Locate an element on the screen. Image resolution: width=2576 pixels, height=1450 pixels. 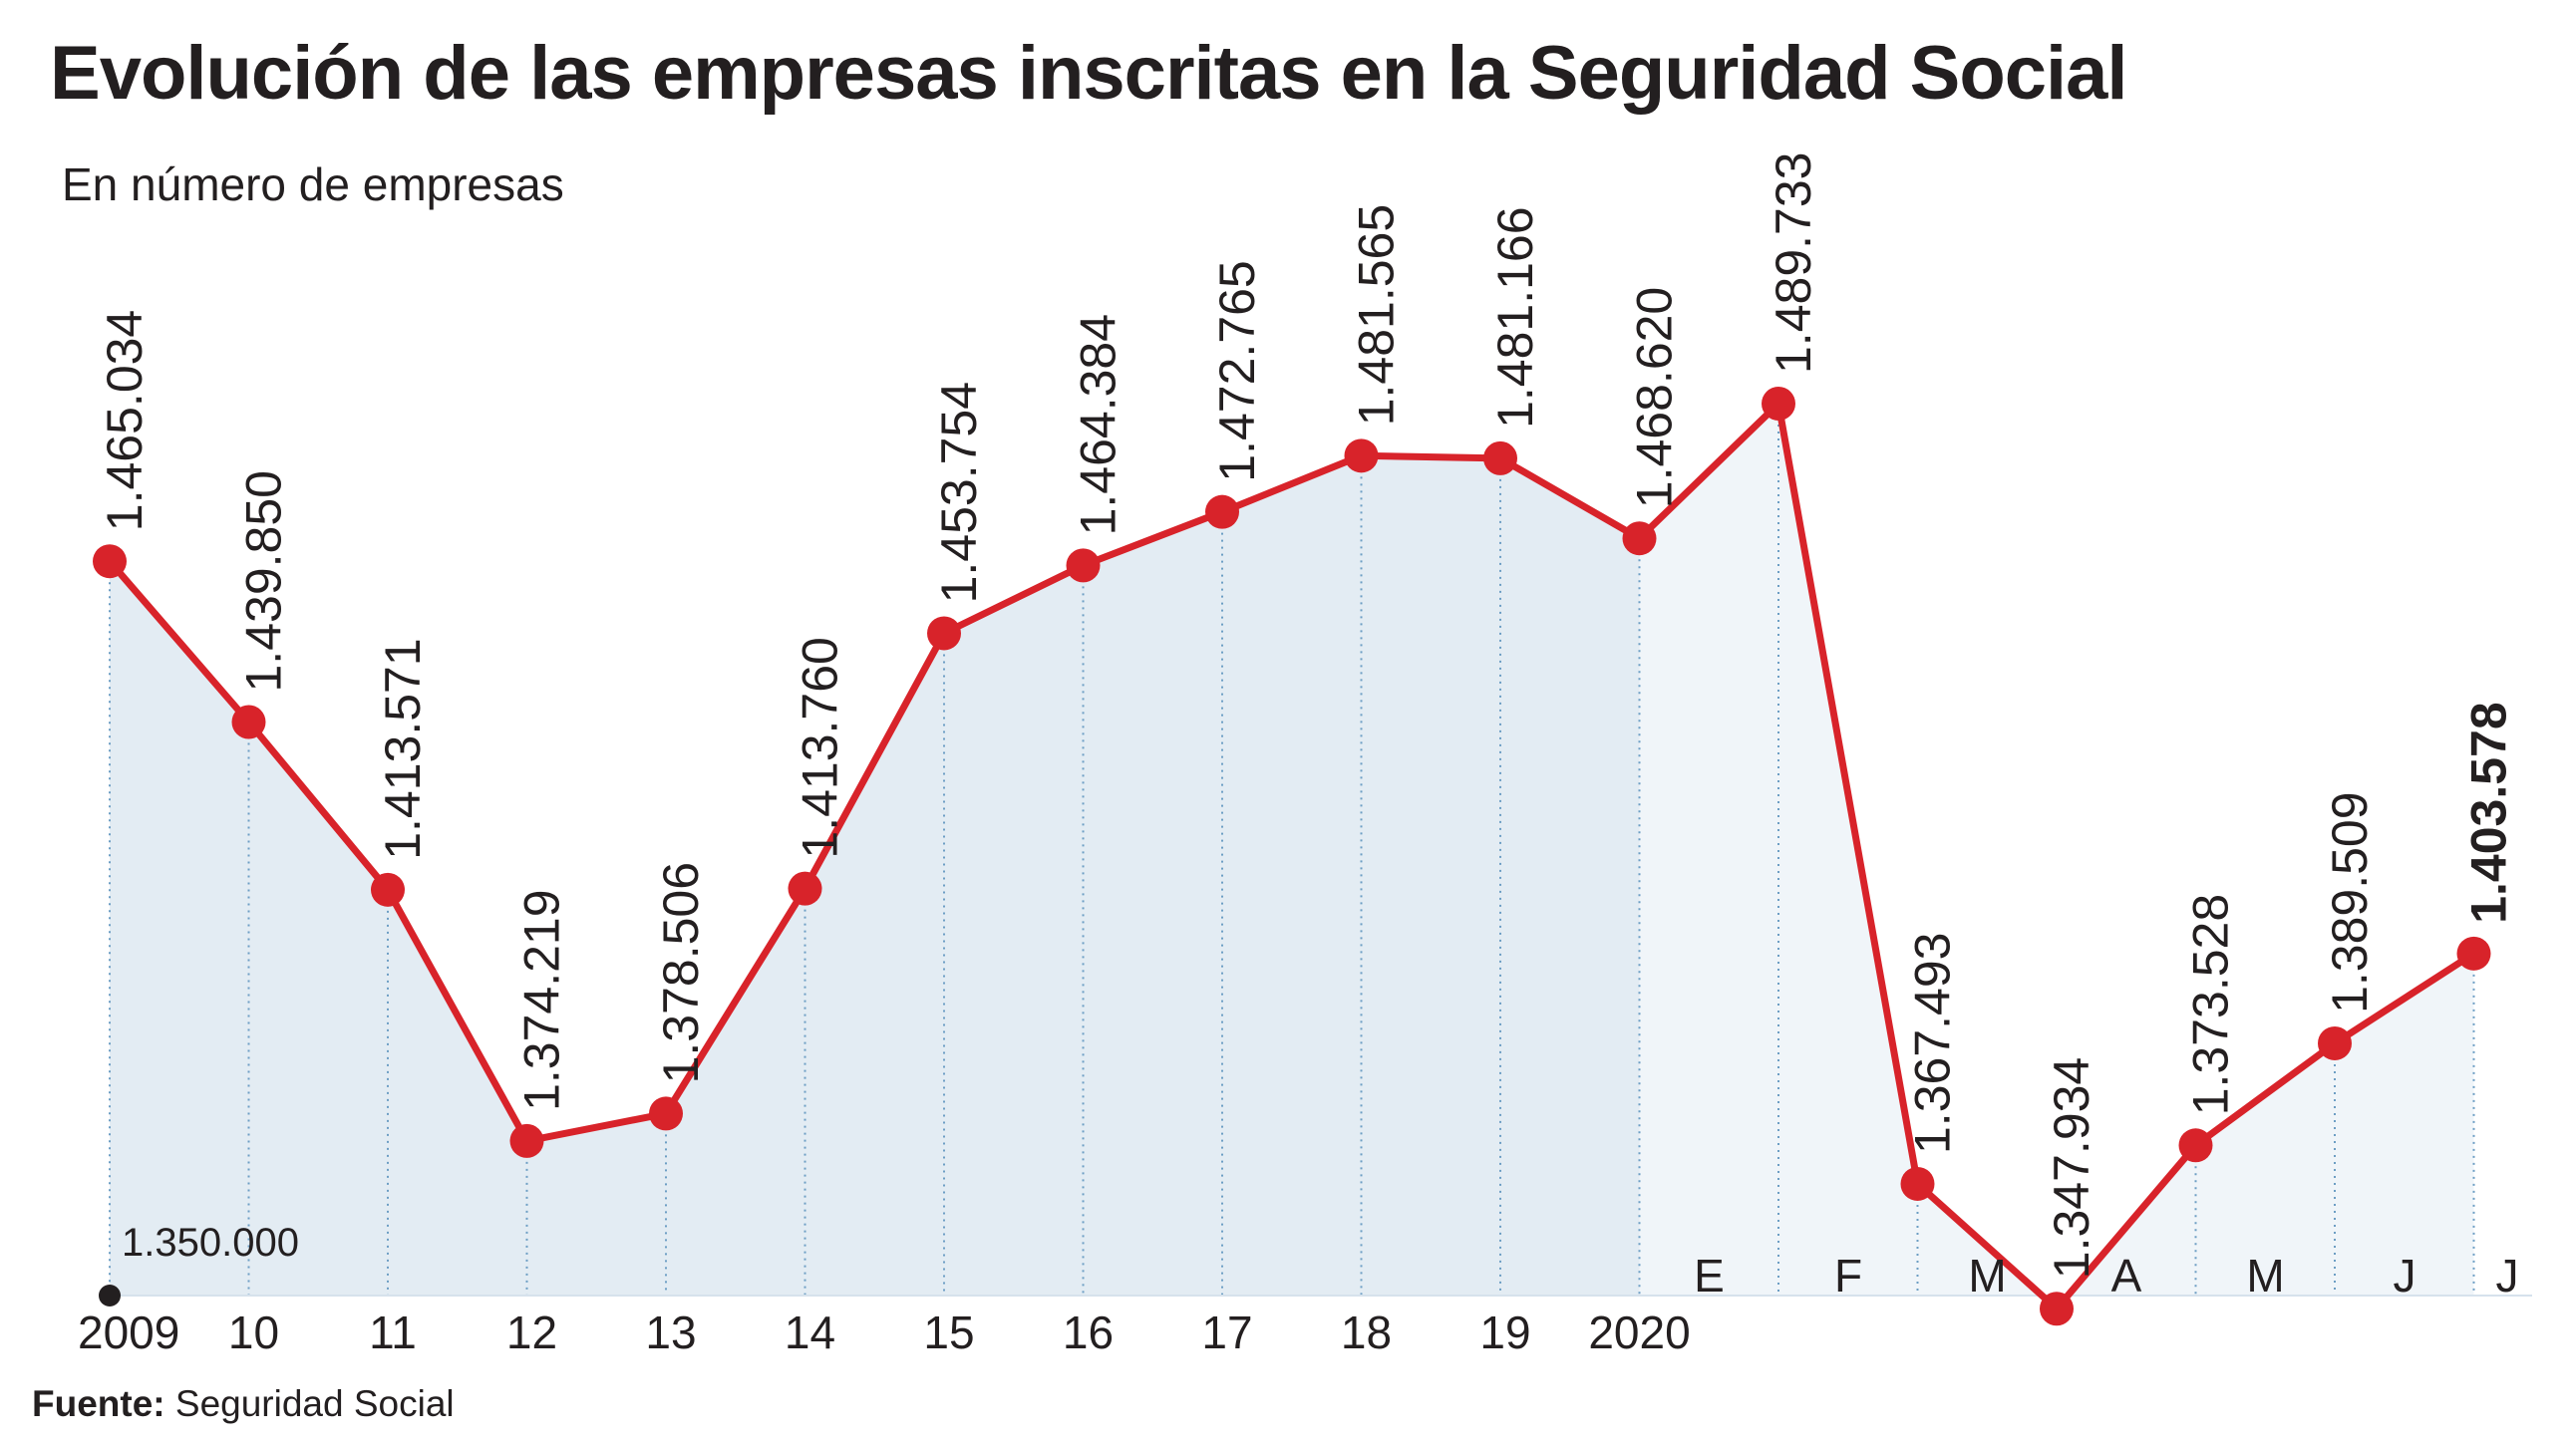
value-label: 1.465.034 is located at coordinates (125, 420).